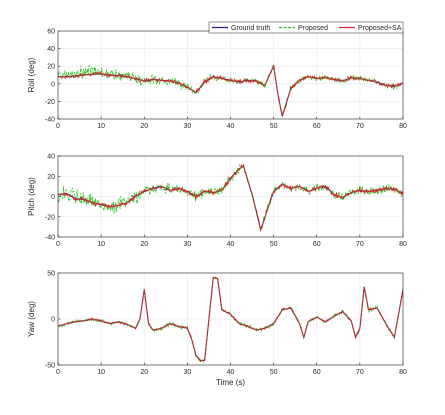 The height and width of the screenshot is (415, 445). What do you see at coordinates (31, 196) in the screenshot?
I see `y-axis-label: Pitch (deg)` at bounding box center [31, 196].